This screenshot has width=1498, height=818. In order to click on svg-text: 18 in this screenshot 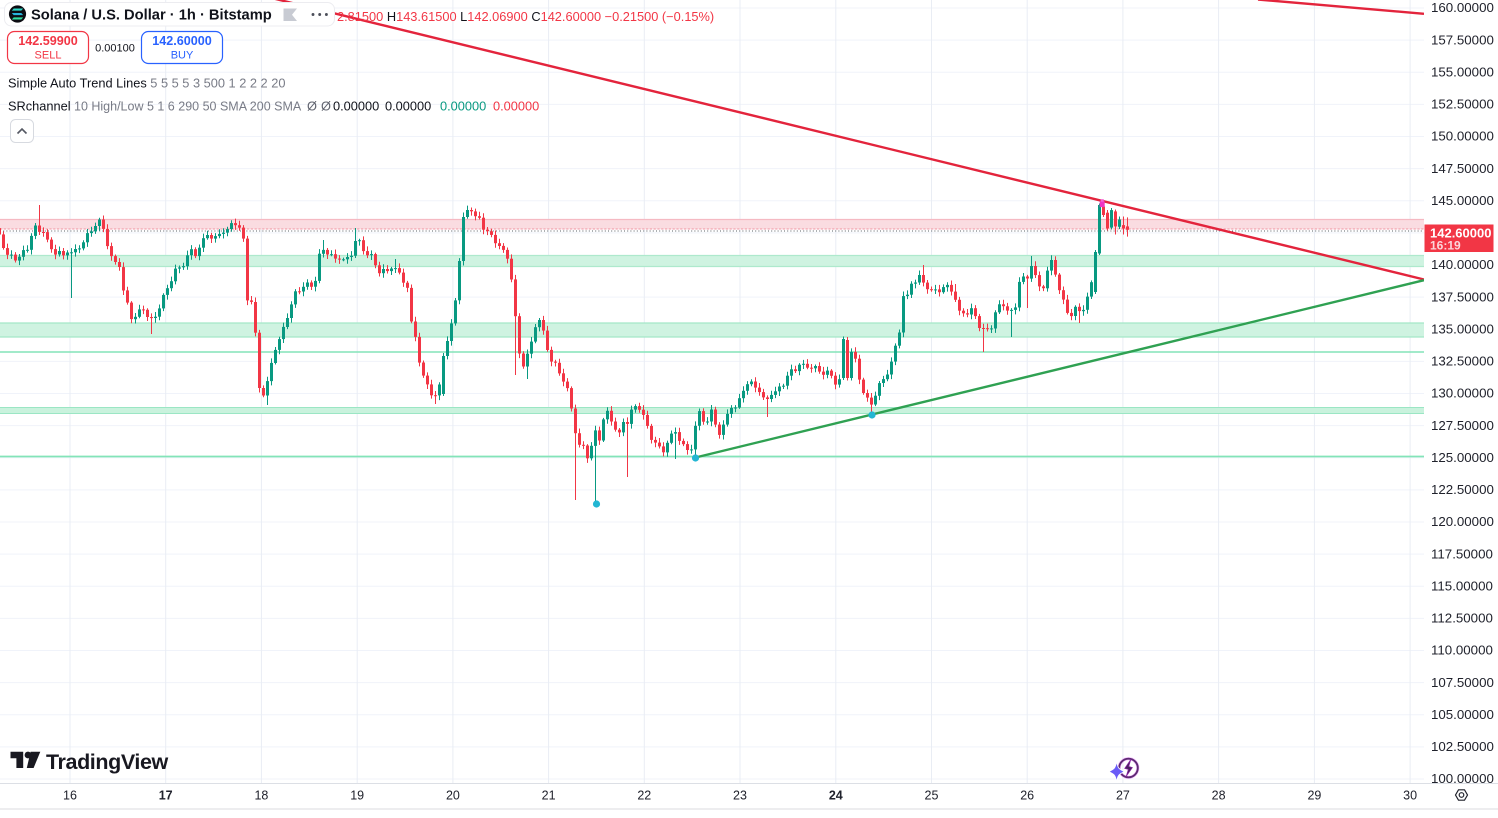, I will do `click(261, 796)`.